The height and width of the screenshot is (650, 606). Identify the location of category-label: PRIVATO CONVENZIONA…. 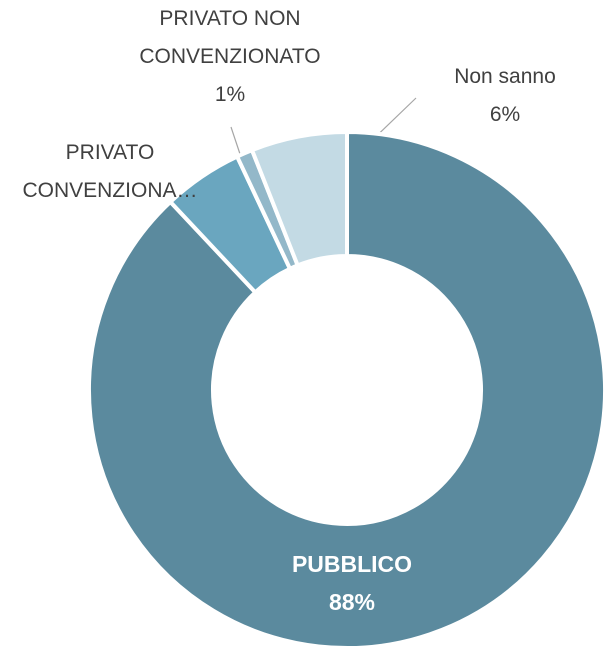
(110, 171).